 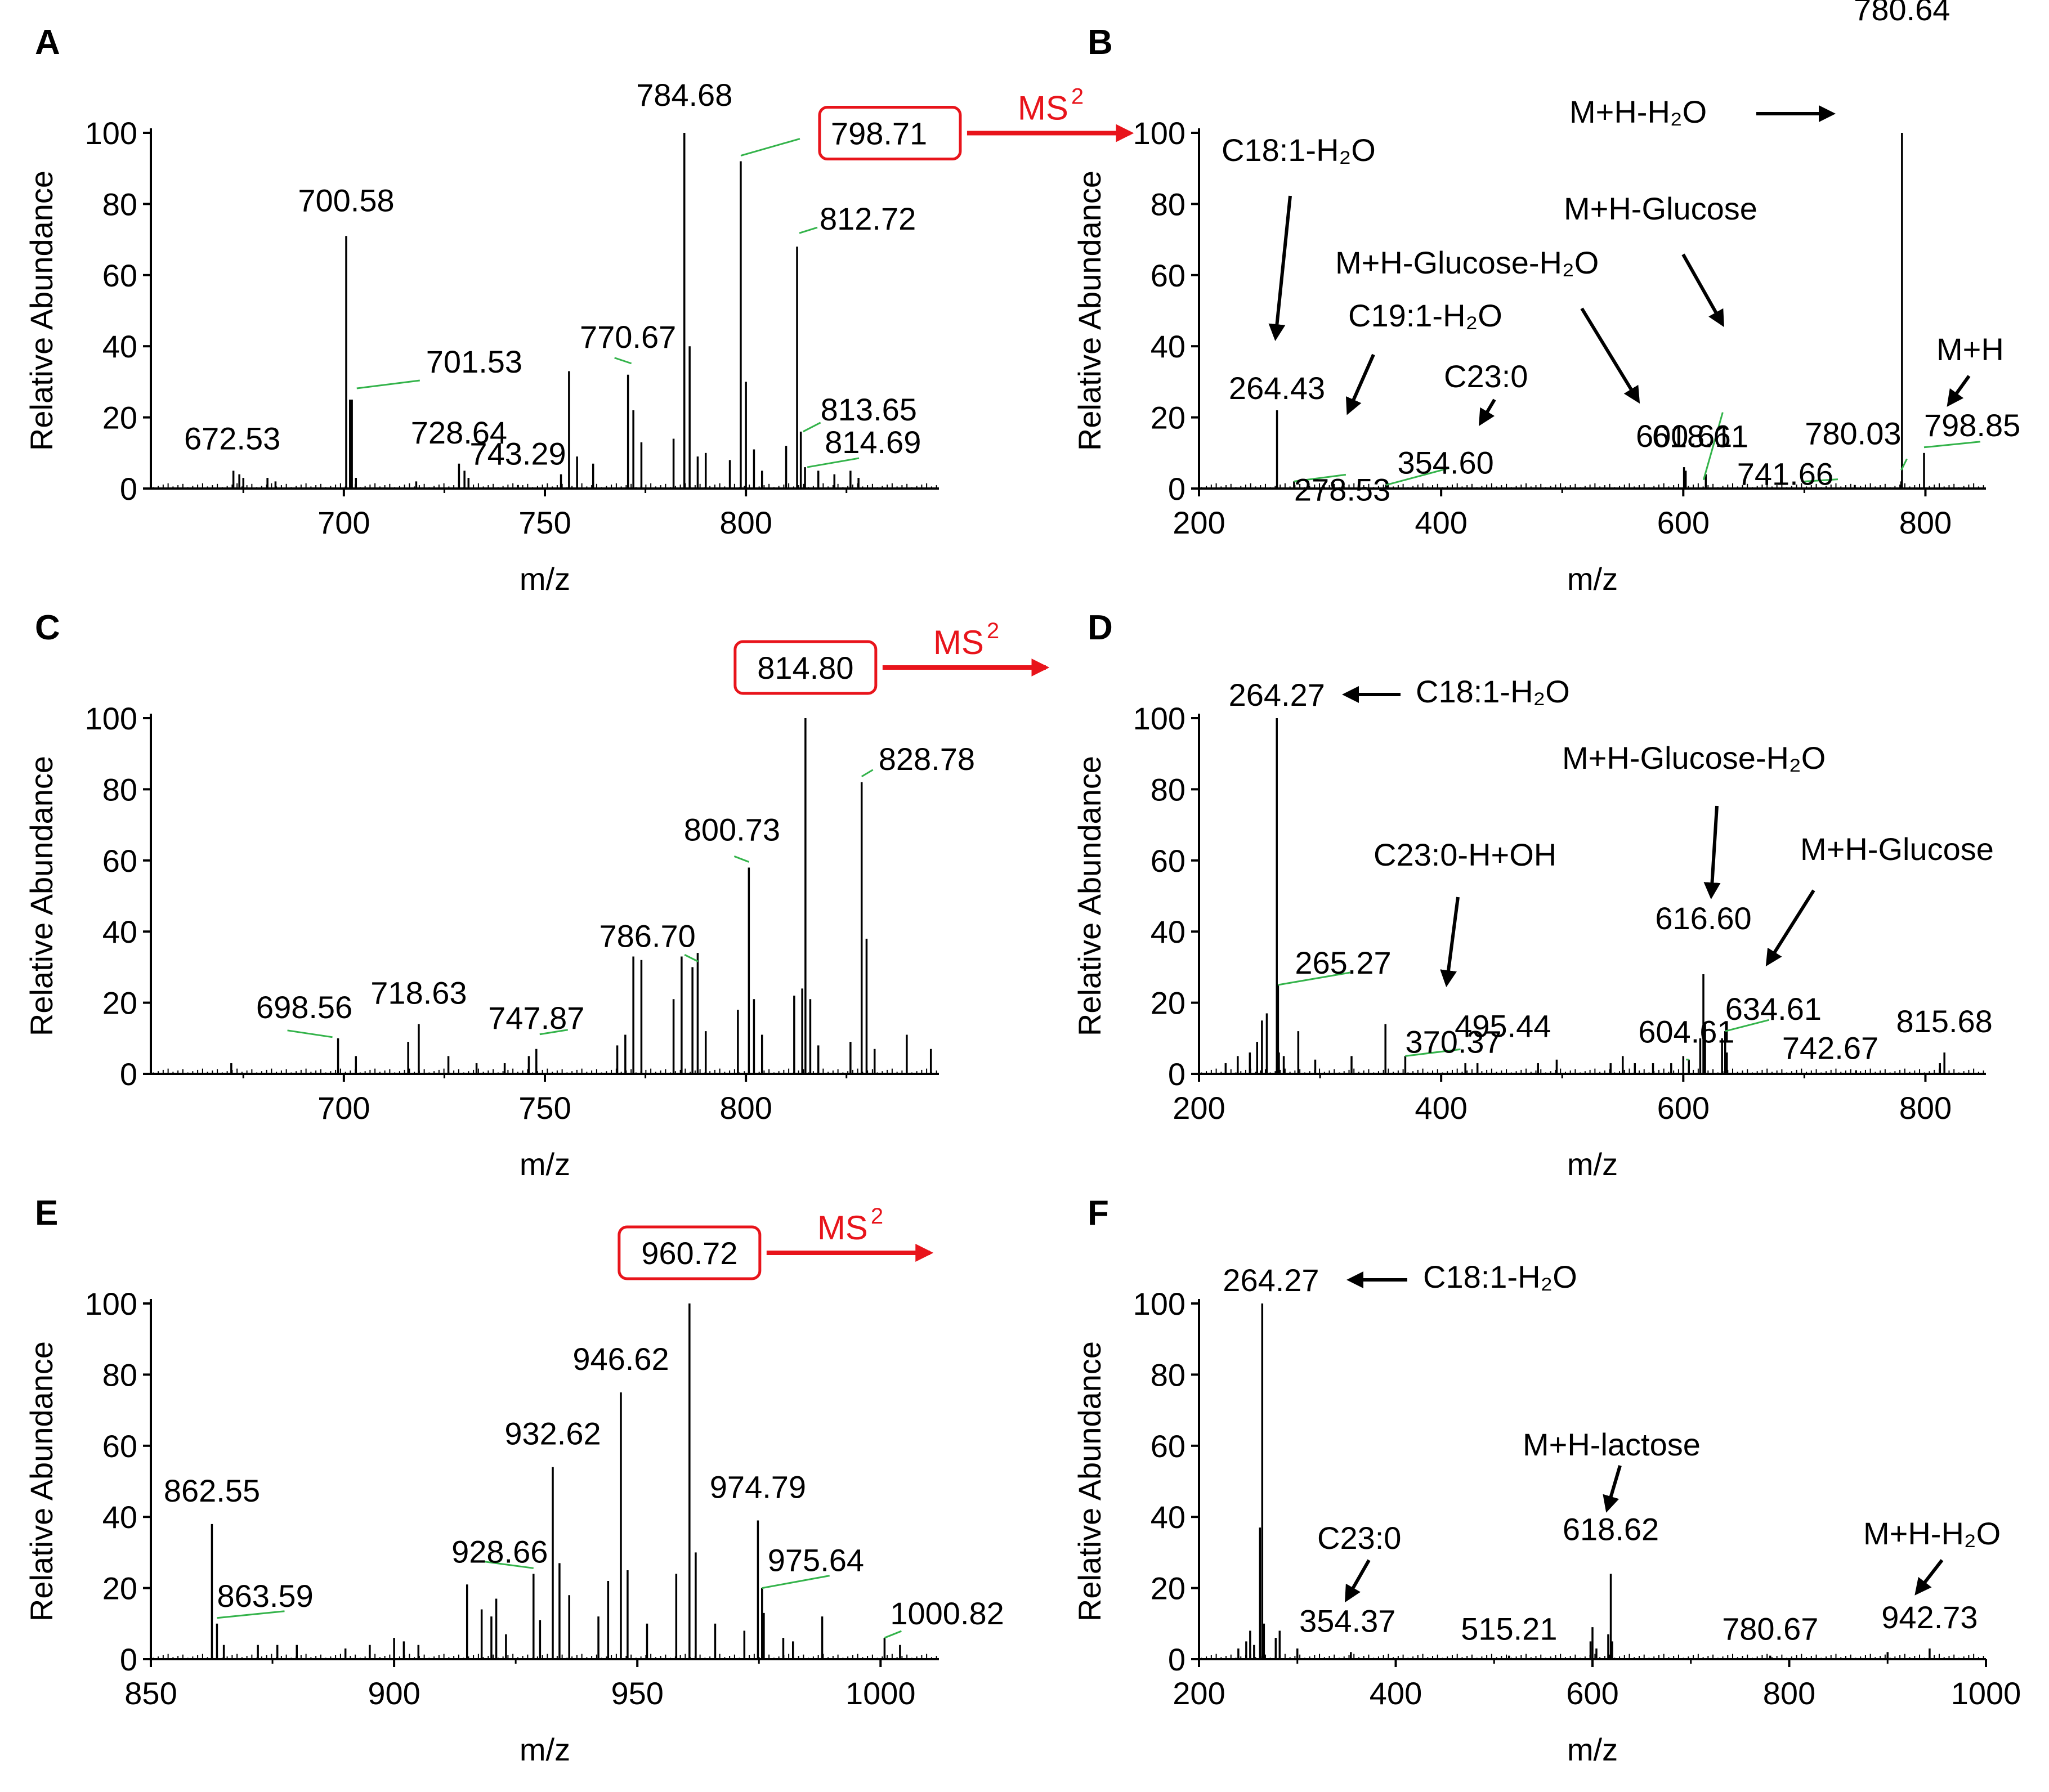 What do you see at coordinates (1970, 349) in the screenshot?
I see `fragment-label: M+H` at bounding box center [1970, 349].